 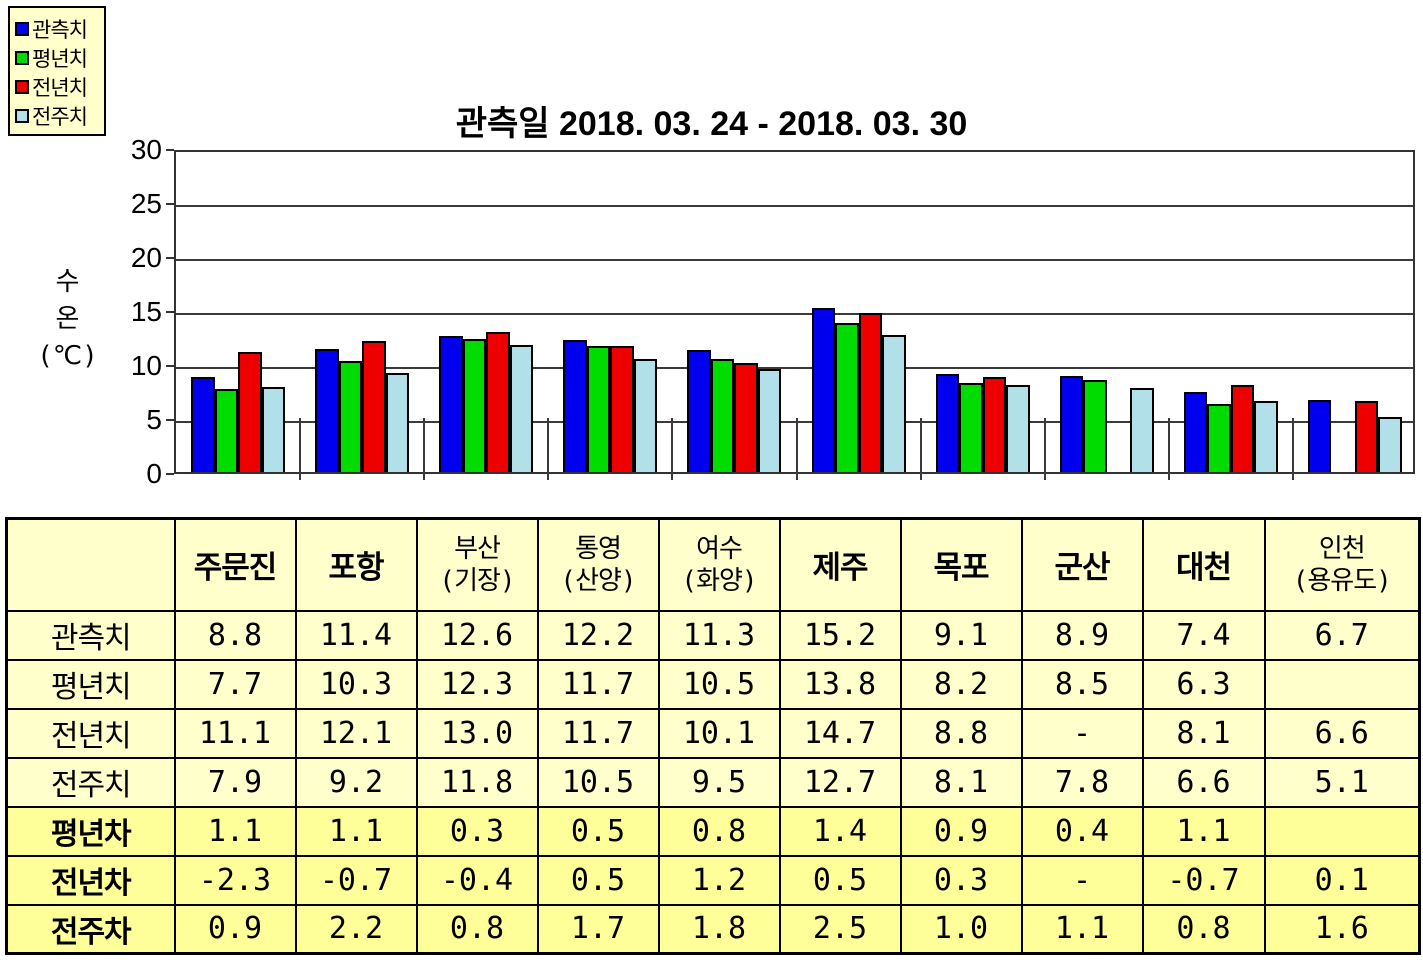 What do you see at coordinates (477, 684) in the screenshot?
I see `table-cell: 12.3` at bounding box center [477, 684].